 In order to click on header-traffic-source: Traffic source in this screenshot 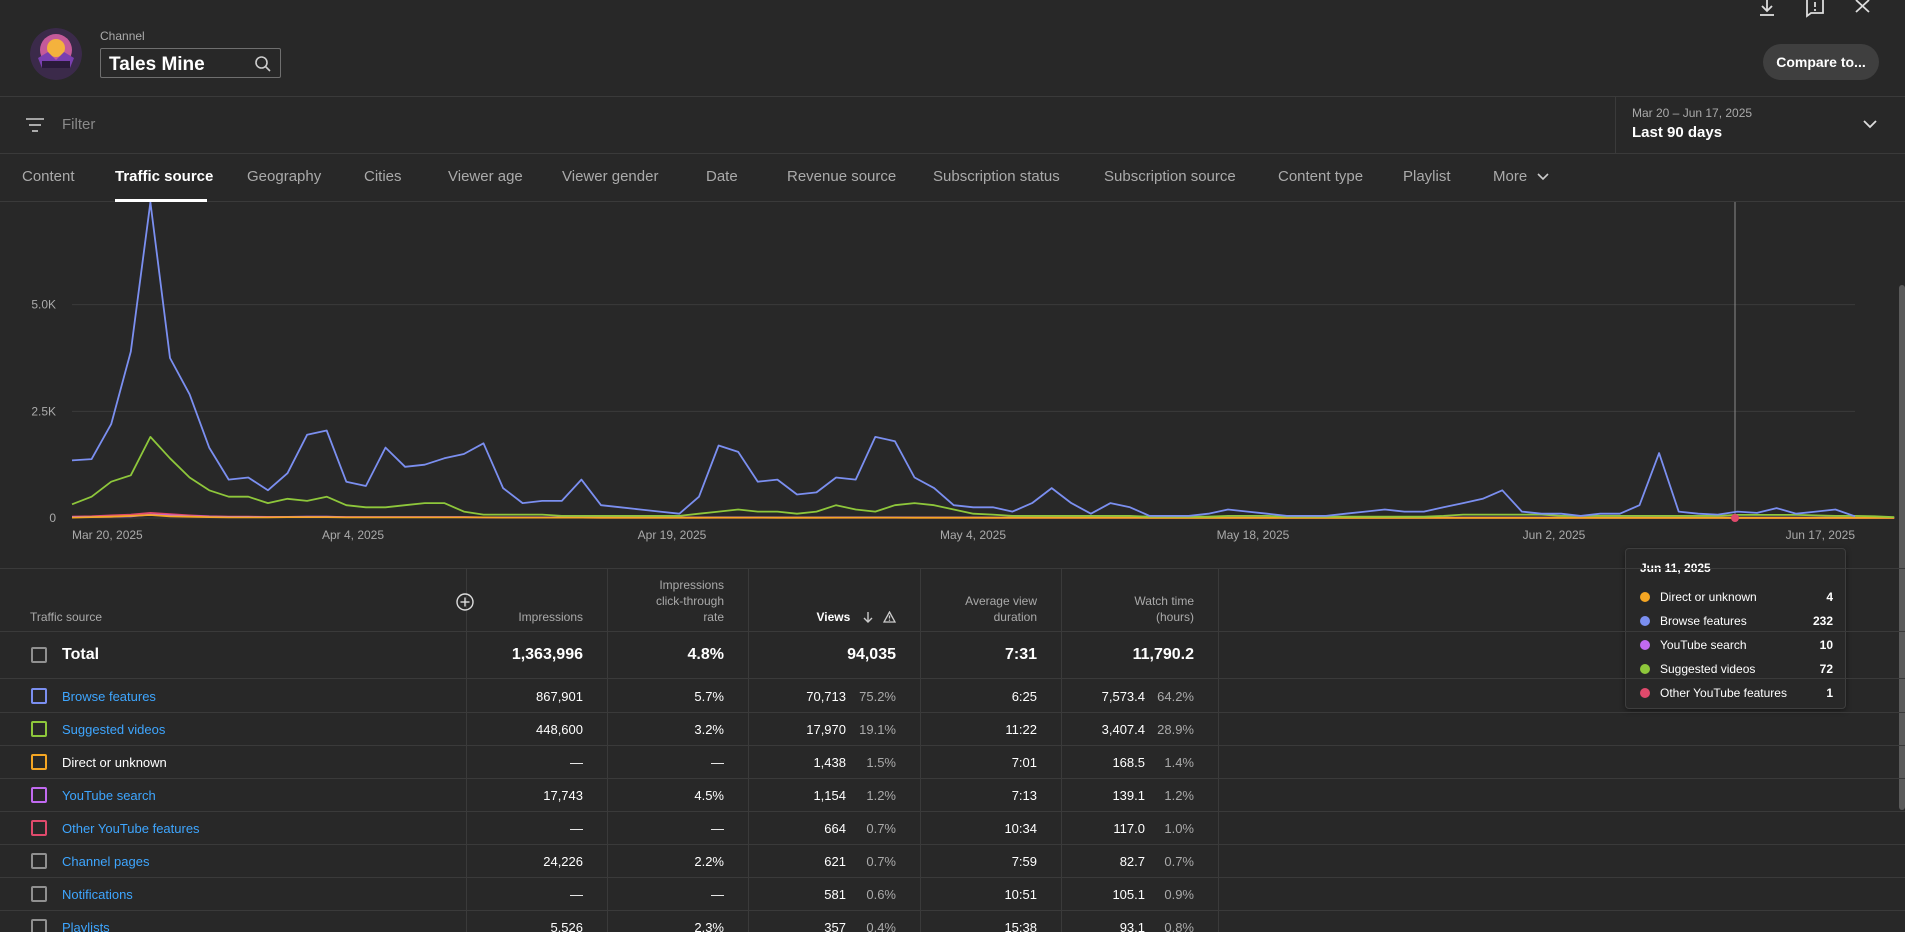, I will do `click(66, 617)`.